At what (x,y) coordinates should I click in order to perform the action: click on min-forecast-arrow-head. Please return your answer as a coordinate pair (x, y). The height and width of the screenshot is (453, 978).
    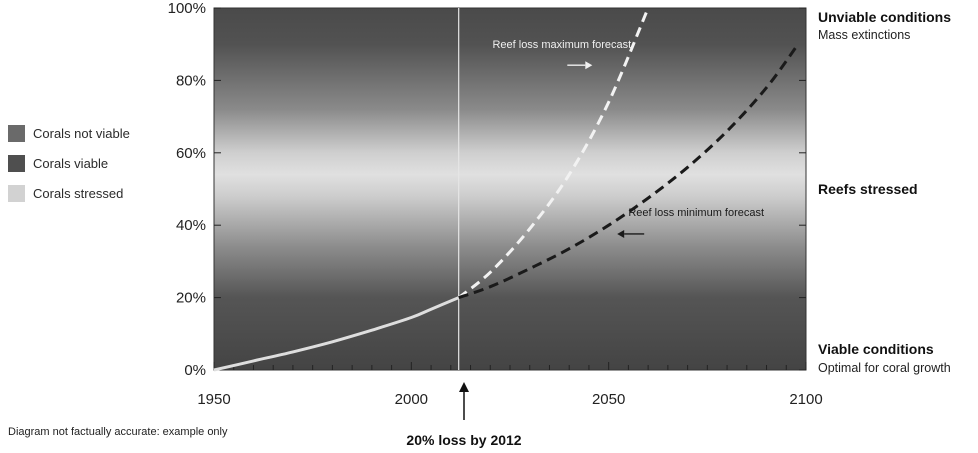
    Looking at the image, I should click on (621, 233).